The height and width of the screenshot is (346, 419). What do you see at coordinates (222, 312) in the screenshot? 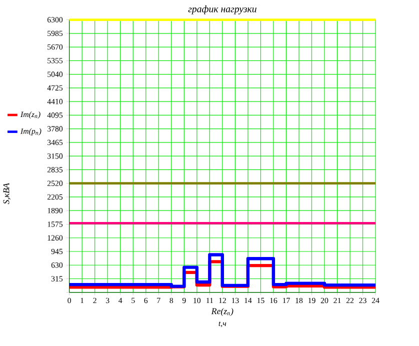
I see `x-axis-title: Re(z$_{n}$)` at bounding box center [222, 312].